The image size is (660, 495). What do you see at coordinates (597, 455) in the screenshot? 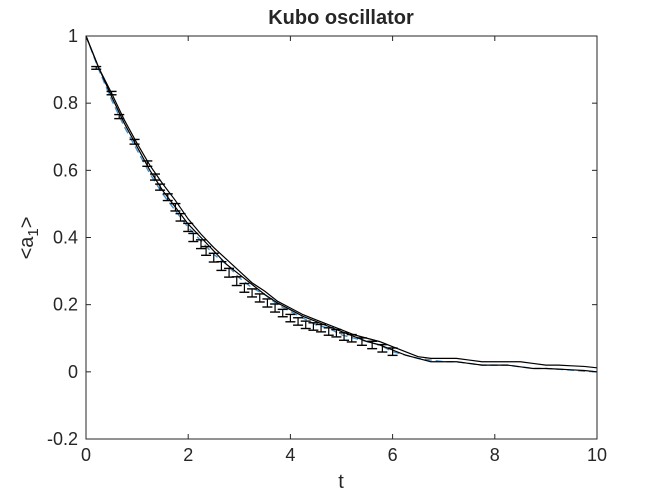
I see `x-tick-label: 10` at bounding box center [597, 455].